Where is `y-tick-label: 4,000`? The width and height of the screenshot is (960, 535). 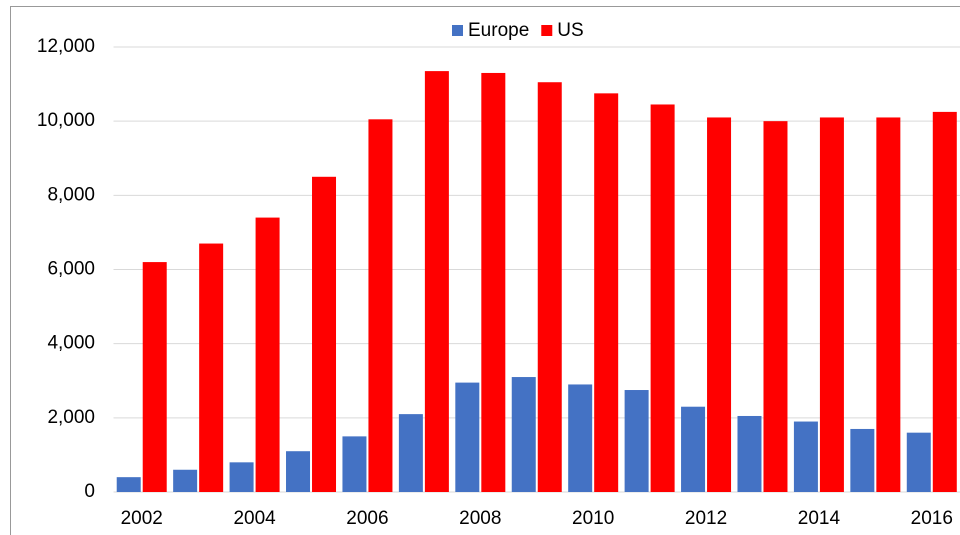 y-tick-label: 4,000 is located at coordinates (71, 343).